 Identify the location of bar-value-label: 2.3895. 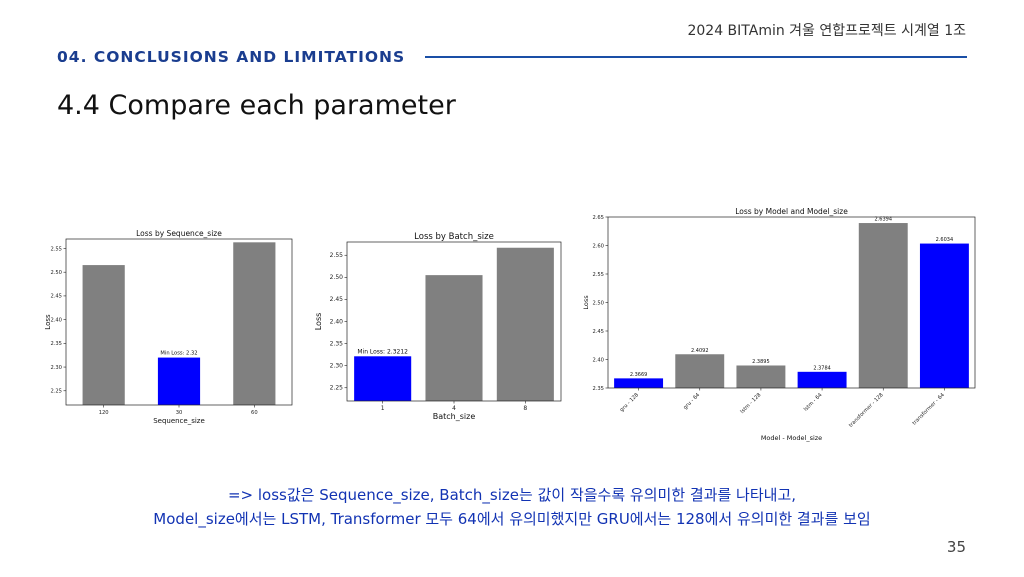
(761, 362).